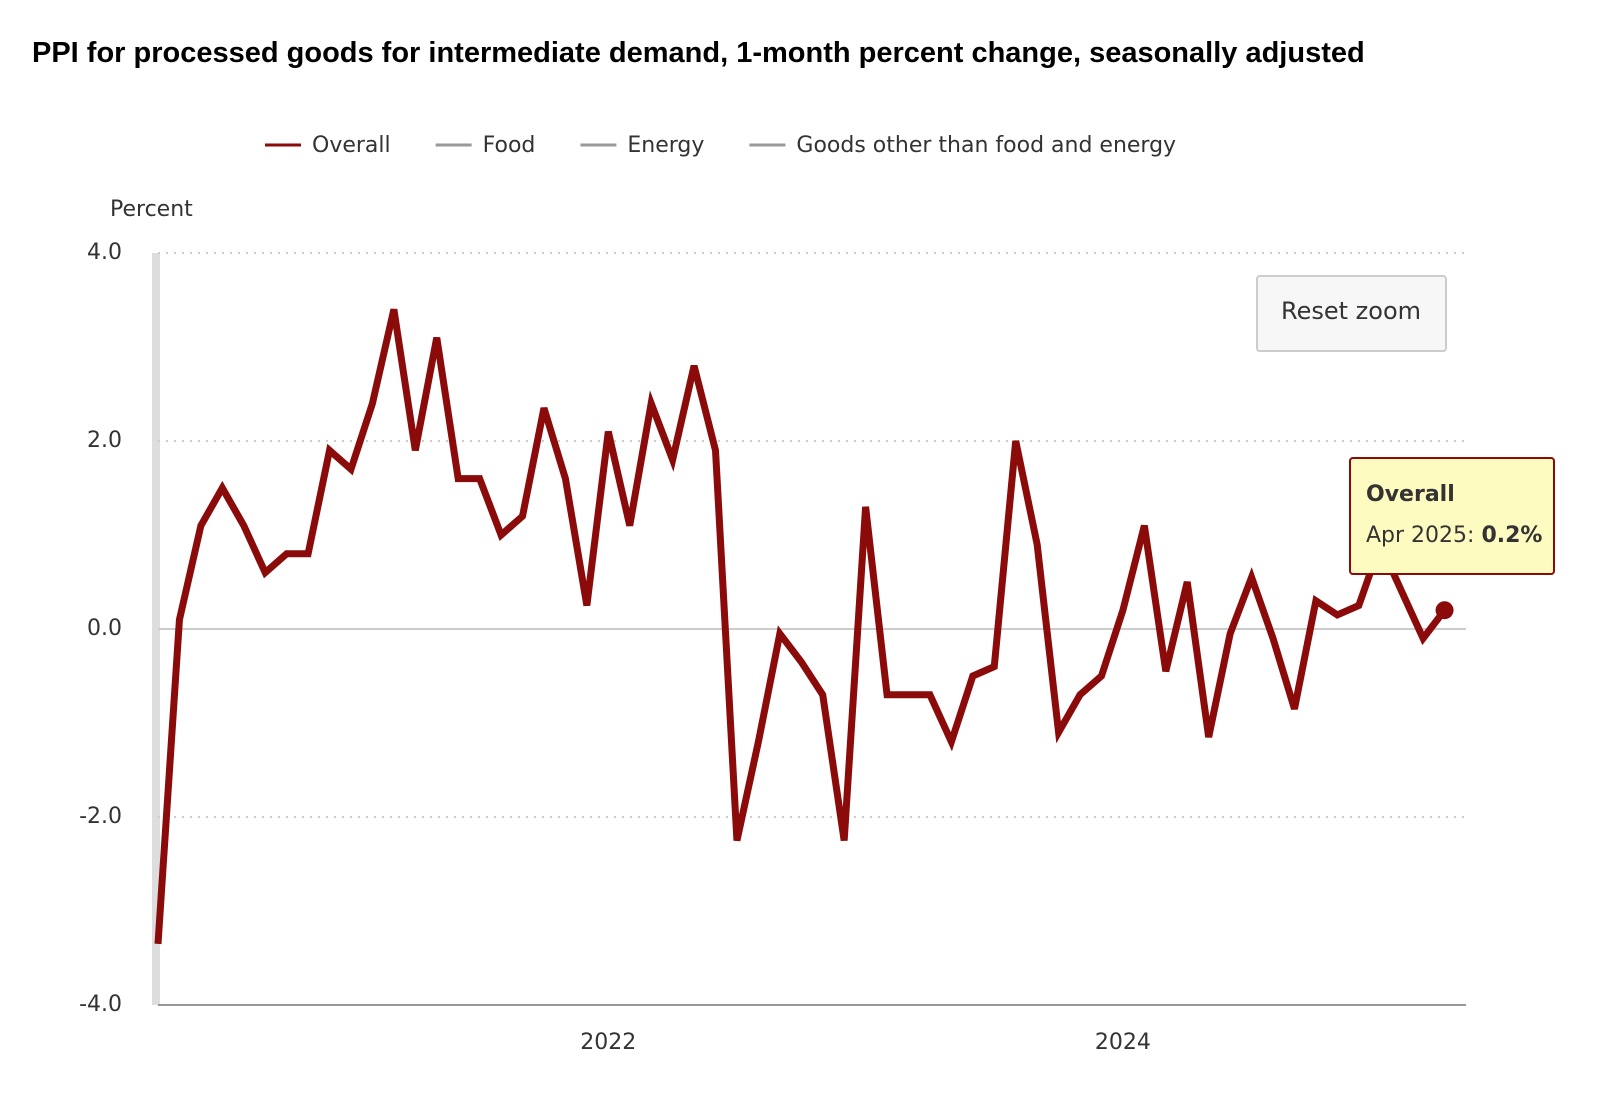  Describe the element at coordinates (1511, 535) in the screenshot. I see `tooltip-value: 0.2%` at that location.